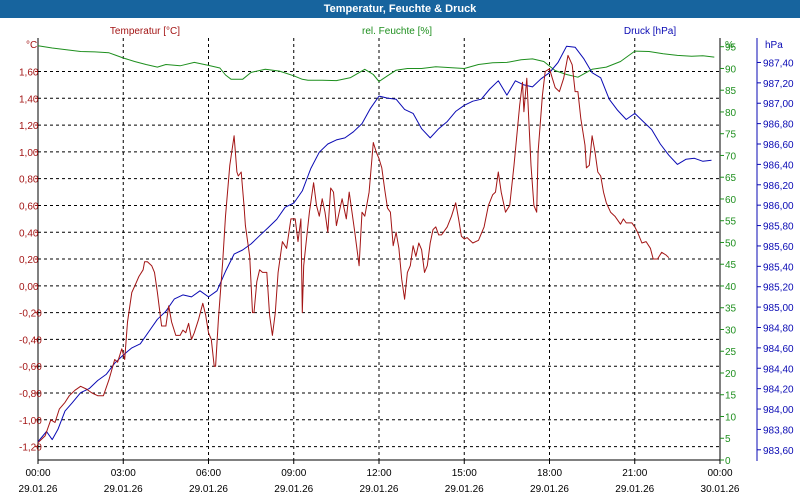  I want to click on humidity-tick-label: 35, so click(731, 309).